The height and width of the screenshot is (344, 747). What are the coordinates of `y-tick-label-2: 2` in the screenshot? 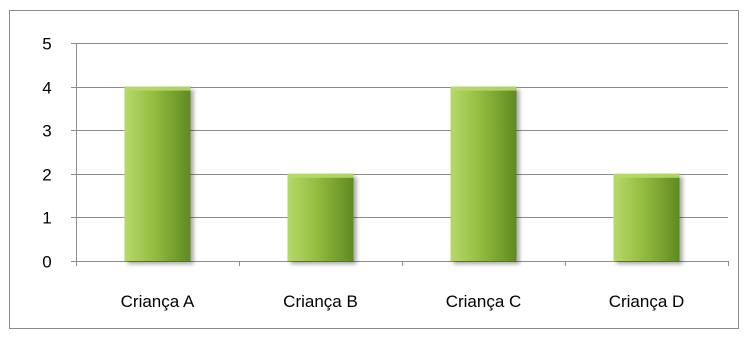 It's located at (46, 175).